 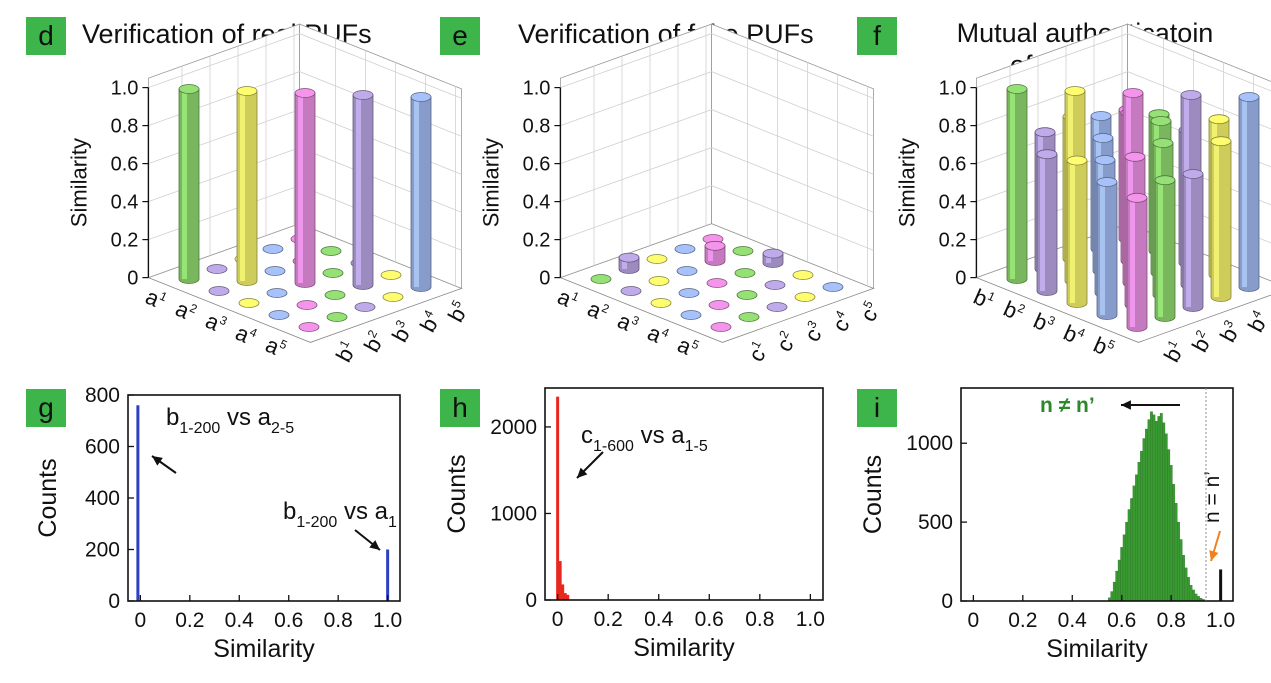 I want to click on annotation-b-vs-a1-rest: vs a, so click(x=362, y=511).